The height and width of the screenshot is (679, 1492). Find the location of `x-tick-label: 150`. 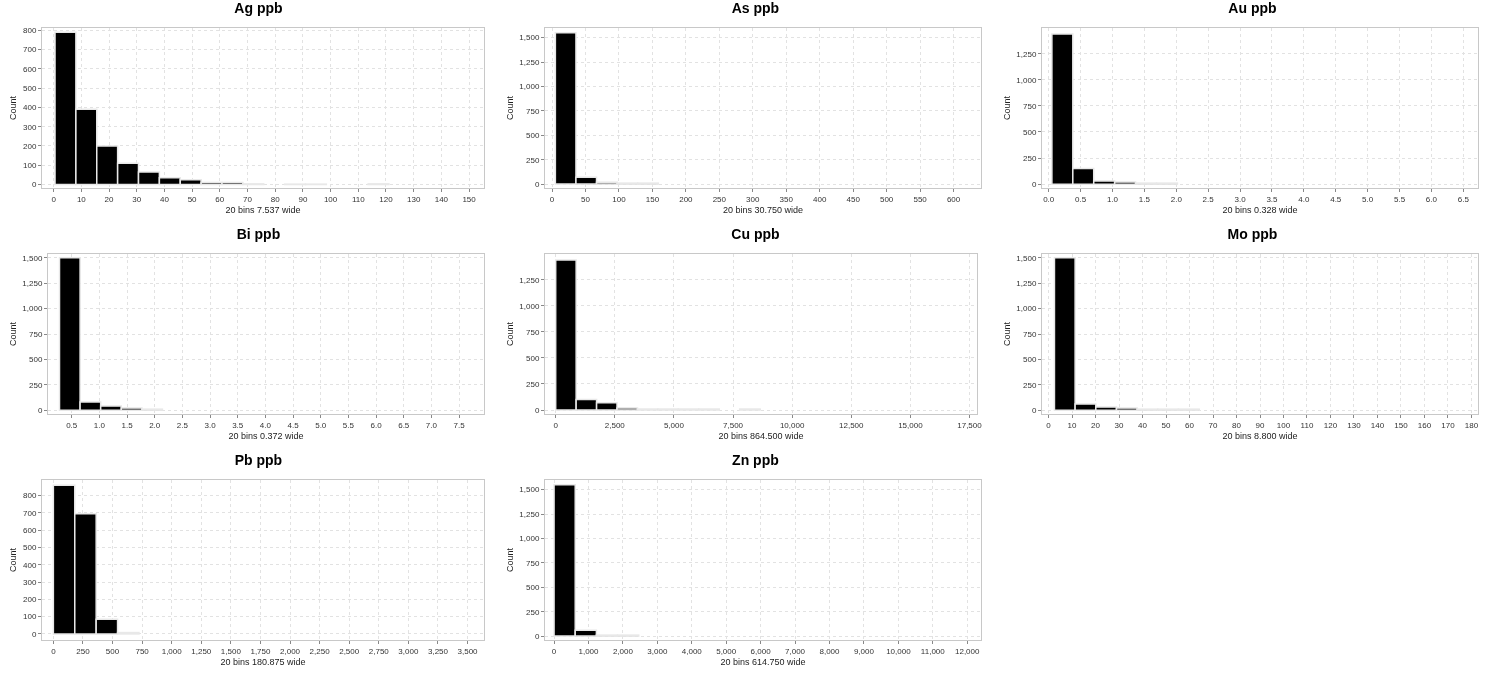

x-tick-label: 150 is located at coordinates (469, 199).